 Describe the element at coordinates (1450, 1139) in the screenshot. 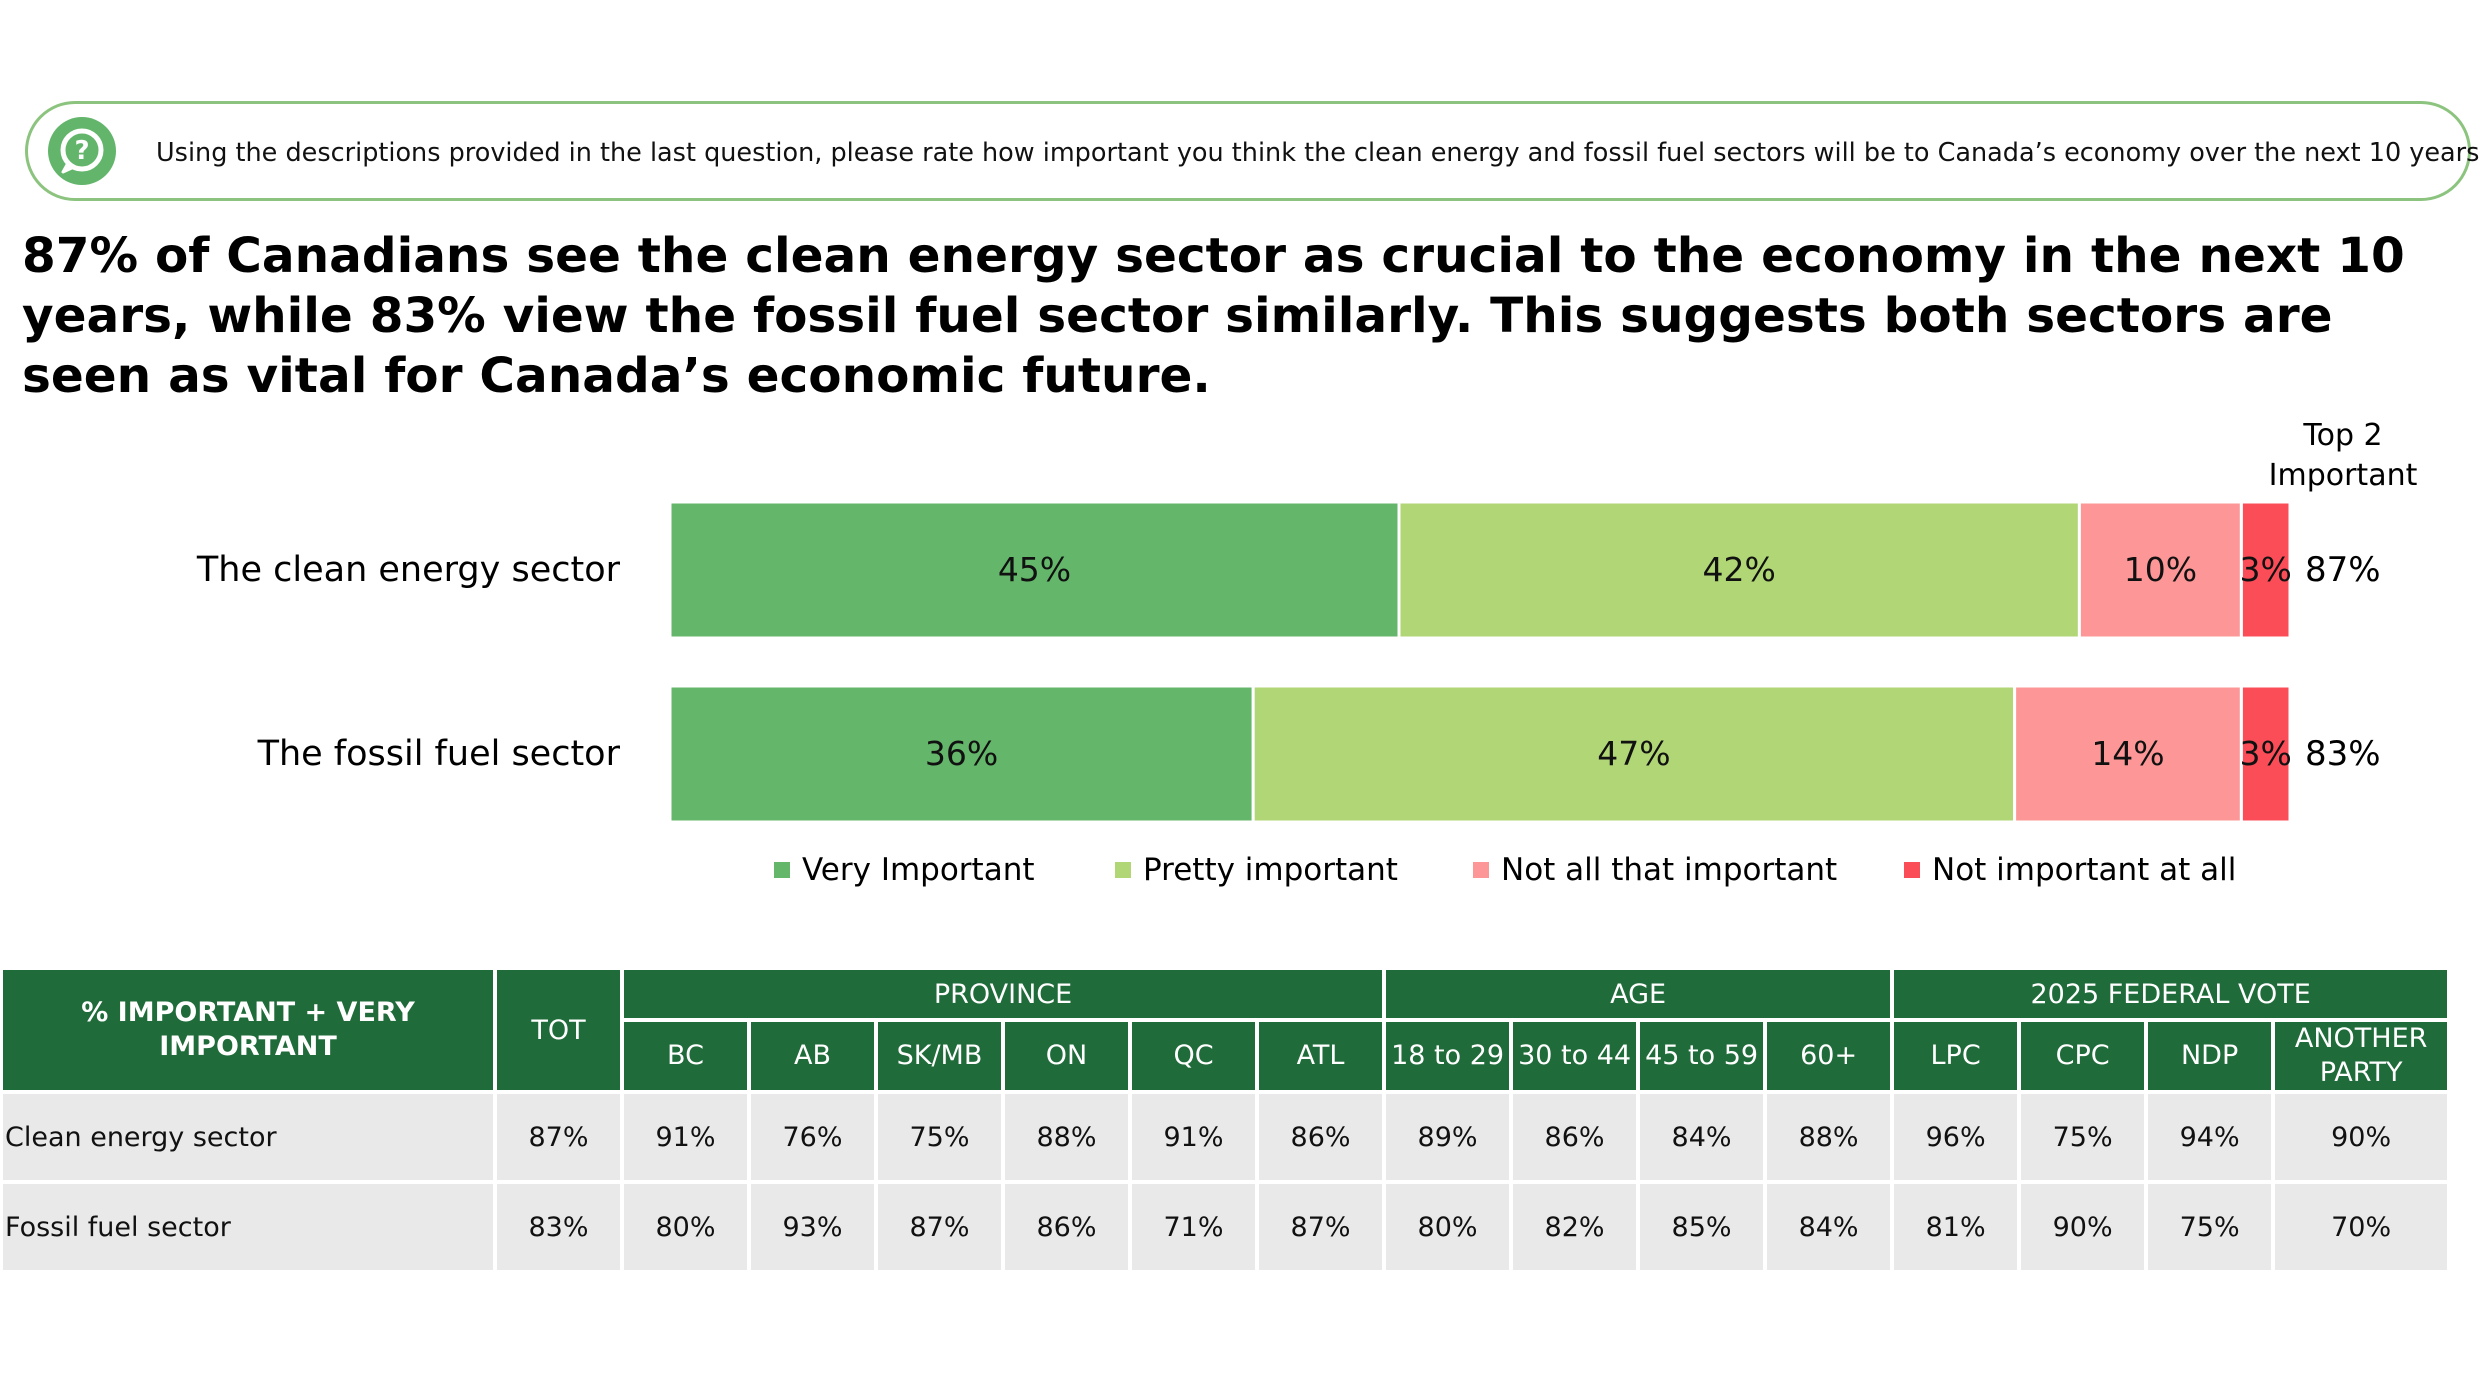

I see `table-cell: 89%` at that location.